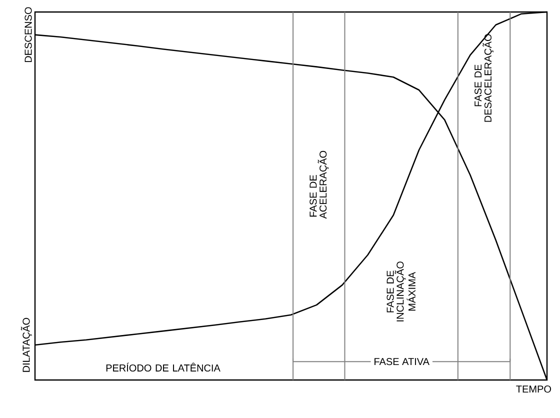 Image resolution: width=560 pixels, height=418 pixels. What do you see at coordinates (28, 34) in the screenshot?
I see `text: DESCENSO` at bounding box center [28, 34].